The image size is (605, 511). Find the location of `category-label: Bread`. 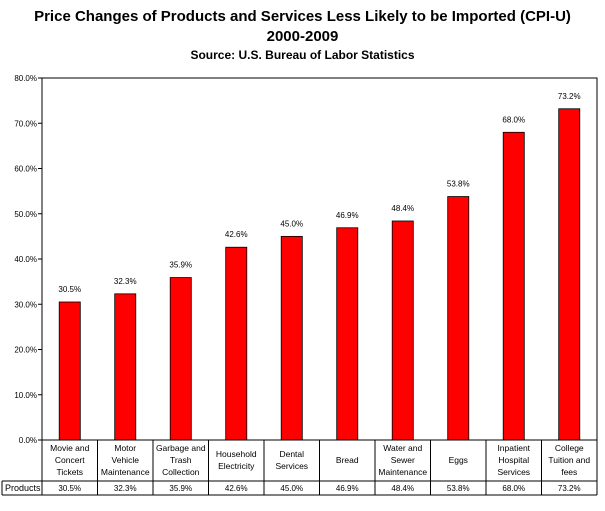

category-label: Bread is located at coordinates (347, 460).